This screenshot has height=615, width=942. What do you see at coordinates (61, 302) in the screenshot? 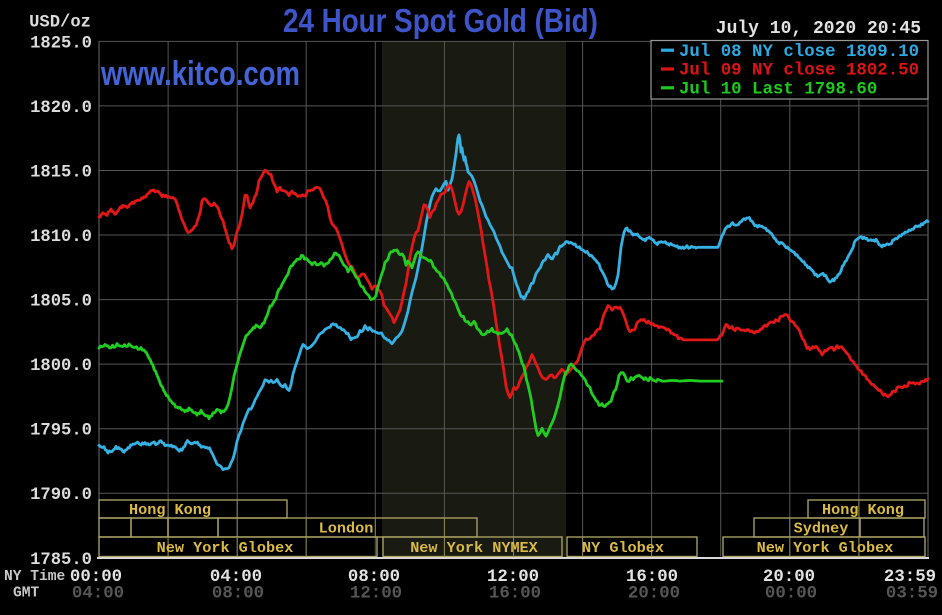
I see `svg-text: 1805.0` at bounding box center [61, 302].